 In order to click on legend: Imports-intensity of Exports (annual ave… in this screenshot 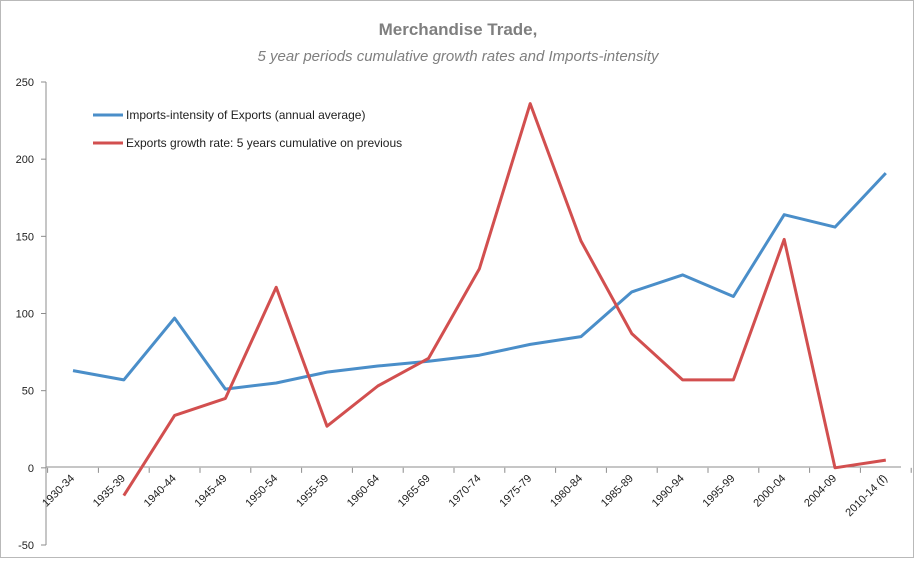, I will do `click(247, 129)`.